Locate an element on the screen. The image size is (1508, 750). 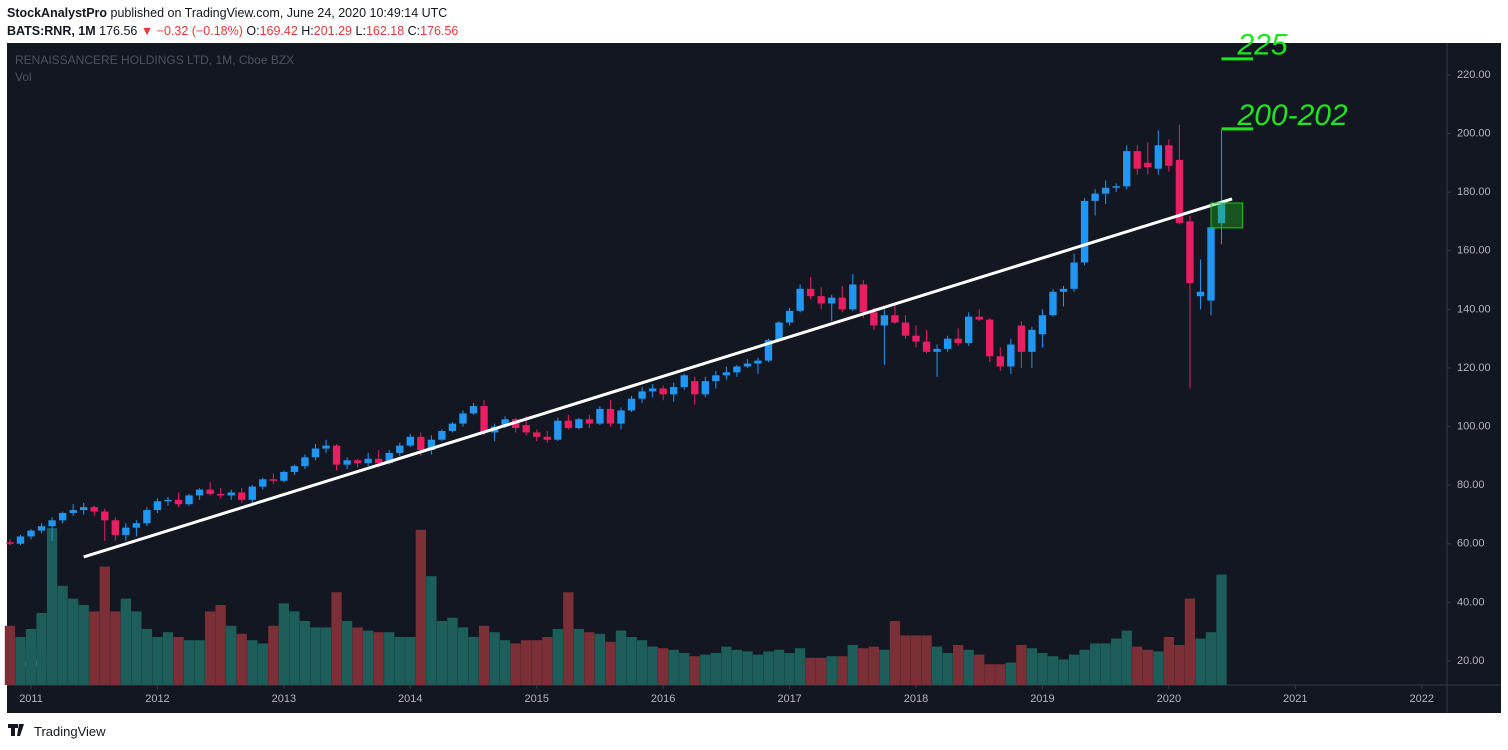
x-tick-label: 2016 is located at coordinates (663, 699).